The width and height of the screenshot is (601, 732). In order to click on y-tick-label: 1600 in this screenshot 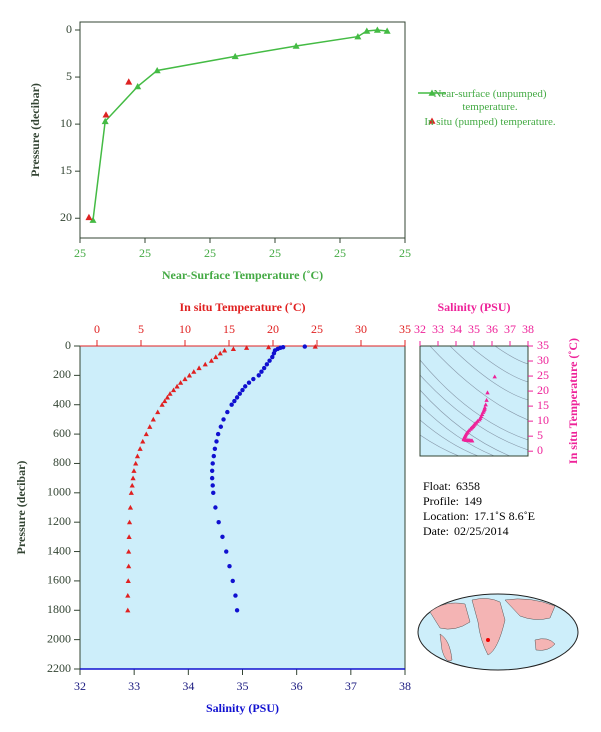, I will do `click(59, 580)`.